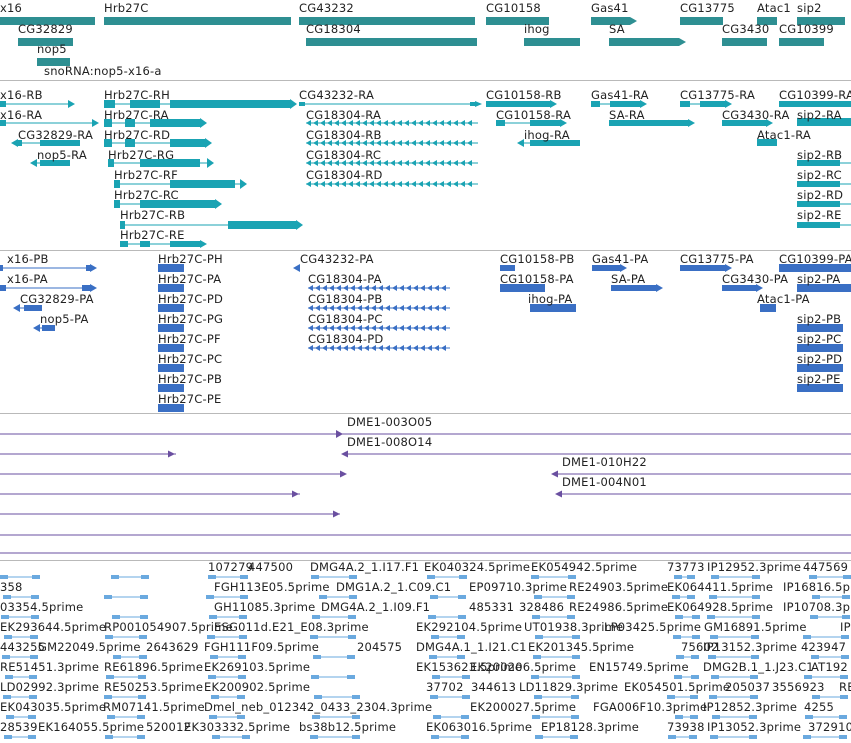 This screenshot has width=851, height=743. Describe the element at coordinates (819, 379) in the screenshot. I see `protein-label: sip2-PE` at that location.